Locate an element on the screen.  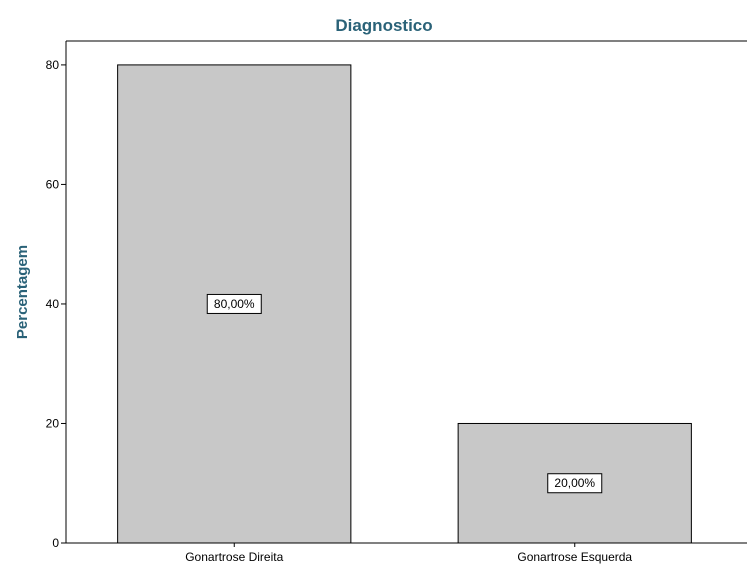
y-tick-label: 80 is located at coordinates (53, 65).